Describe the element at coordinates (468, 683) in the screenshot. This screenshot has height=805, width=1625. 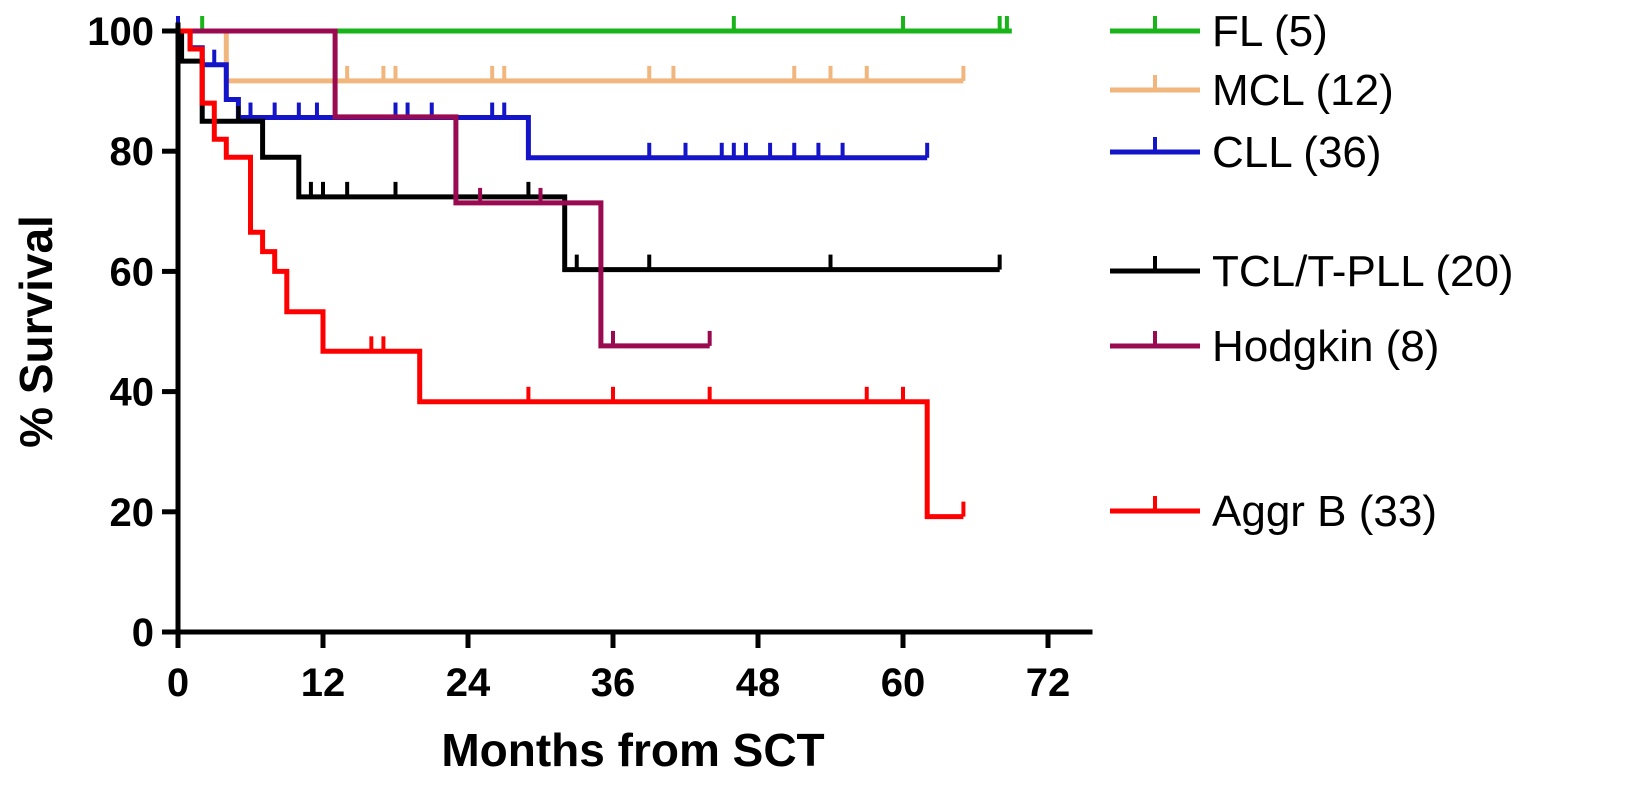
I see `x-tick-label: 24` at that location.